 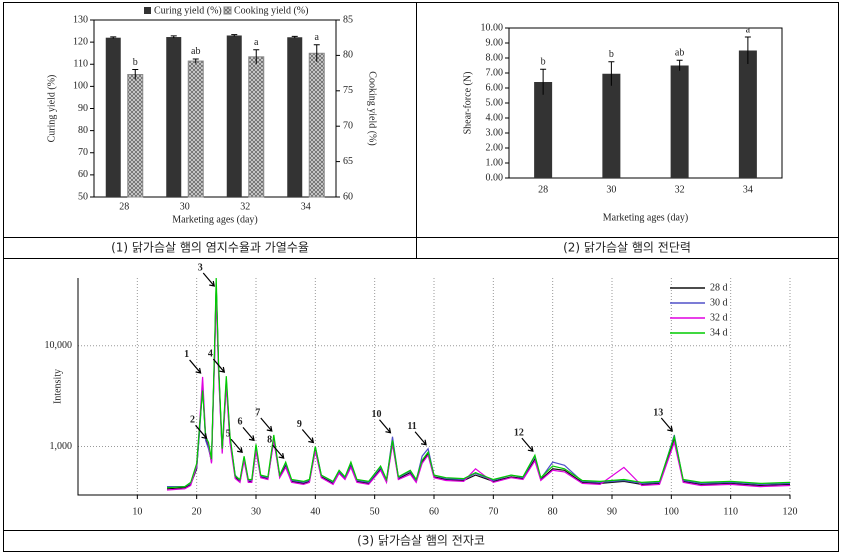 What do you see at coordinates (495, 42) in the screenshot?
I see `y-tick-label: 9.00` at bounding box center [495, 42].